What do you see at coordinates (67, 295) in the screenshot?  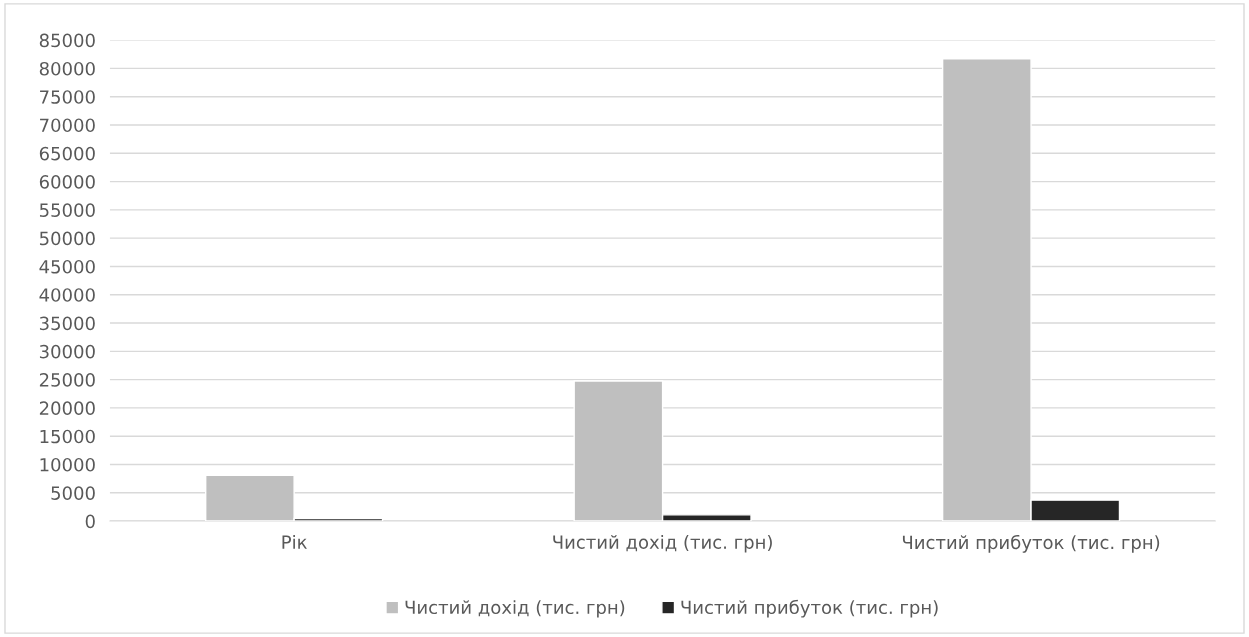 I see `y-tick-label: 40000` at bounding box center [67, 295].